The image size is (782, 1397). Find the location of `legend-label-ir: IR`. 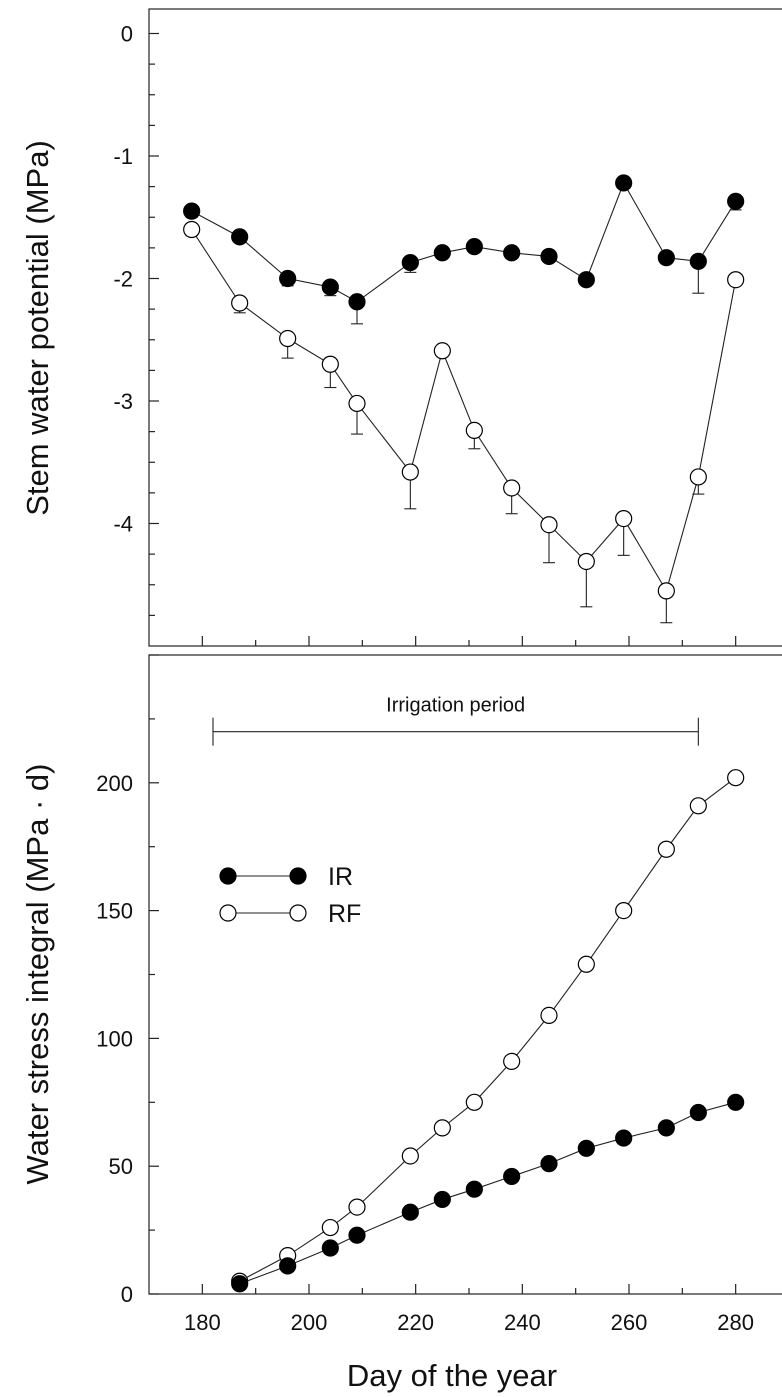

legend-label-ir: IR is located at coordinates (340, 877).